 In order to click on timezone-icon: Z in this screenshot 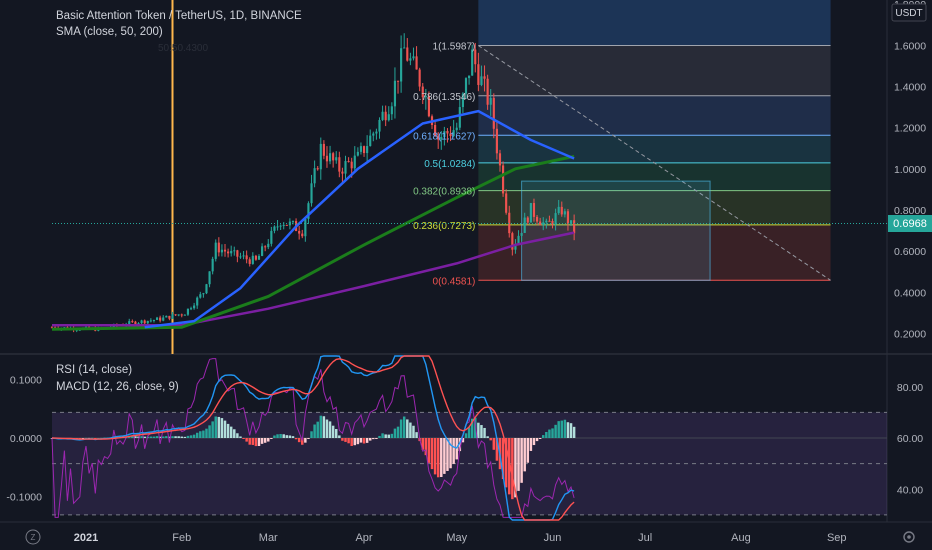, I will do `click(33, 537)`.